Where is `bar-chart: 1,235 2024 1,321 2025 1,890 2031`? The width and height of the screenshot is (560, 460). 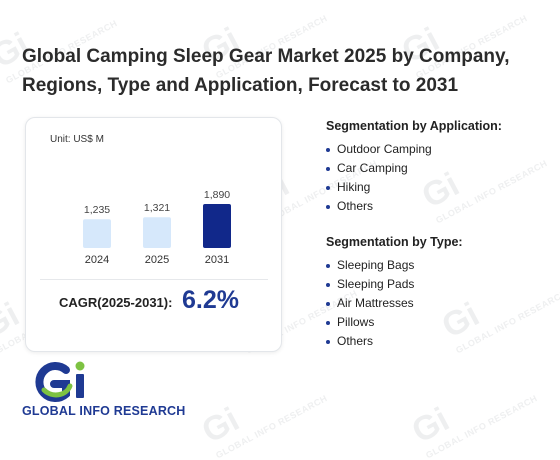
bar-chart: 1,235 2024 1,321 2025 1,890 2031 is located at coordinates (157, 227).